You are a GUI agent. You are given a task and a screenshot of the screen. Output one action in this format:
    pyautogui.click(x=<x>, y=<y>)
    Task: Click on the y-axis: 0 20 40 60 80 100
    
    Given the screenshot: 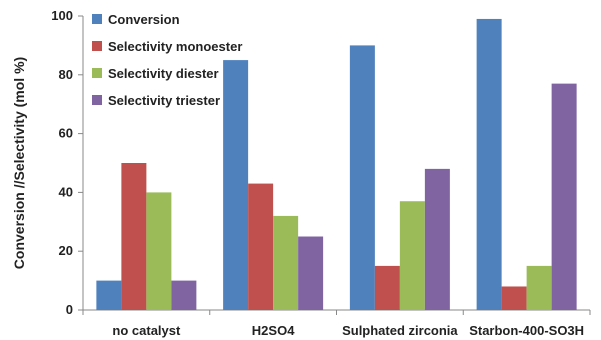 What is the action you would take?
    pyautogui.click(x=67, y=162)
    